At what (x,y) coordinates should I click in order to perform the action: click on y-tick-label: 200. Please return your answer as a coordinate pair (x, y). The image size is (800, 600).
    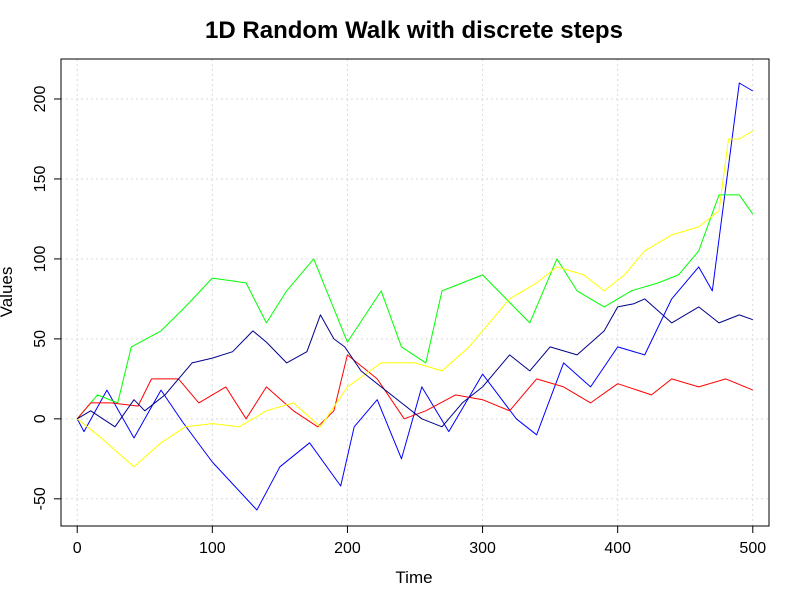
    Looking at the image, I should click on (40, 99).